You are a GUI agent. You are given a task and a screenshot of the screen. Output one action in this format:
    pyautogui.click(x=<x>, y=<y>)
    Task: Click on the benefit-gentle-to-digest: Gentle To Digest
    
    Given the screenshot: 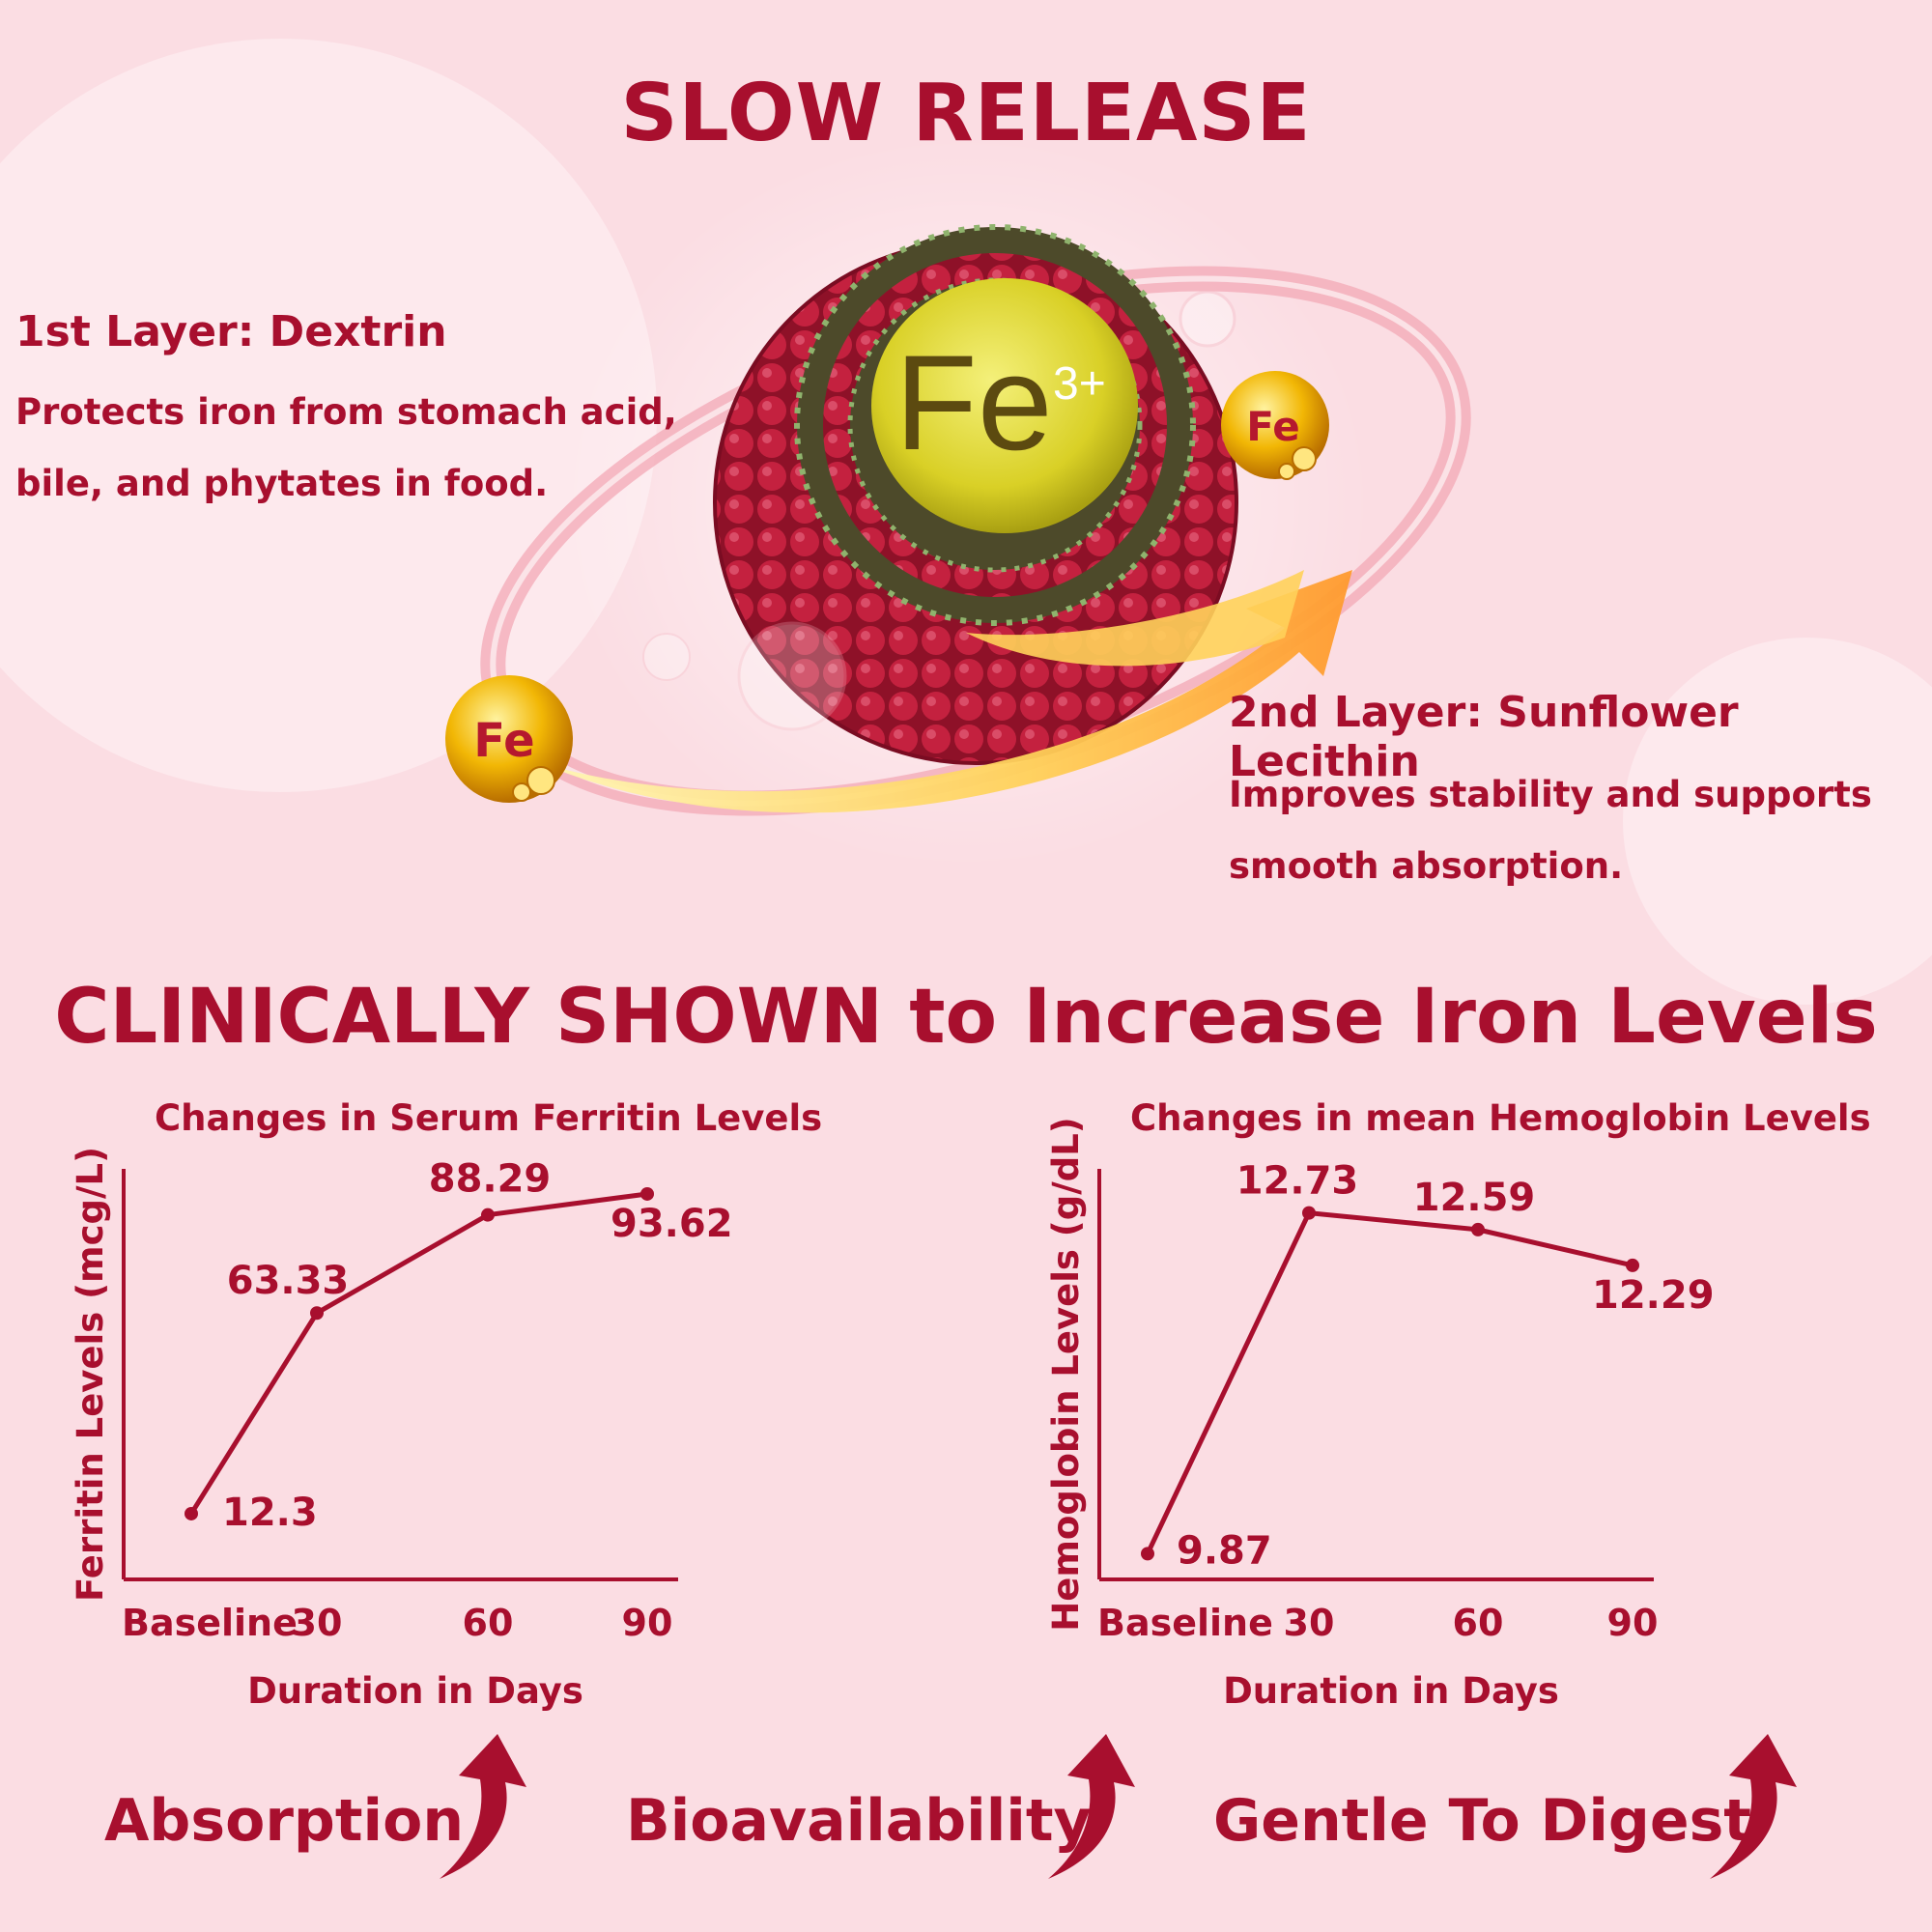 What is the action you would take?
    pyautogui.click(x=1482, y=1821)
    